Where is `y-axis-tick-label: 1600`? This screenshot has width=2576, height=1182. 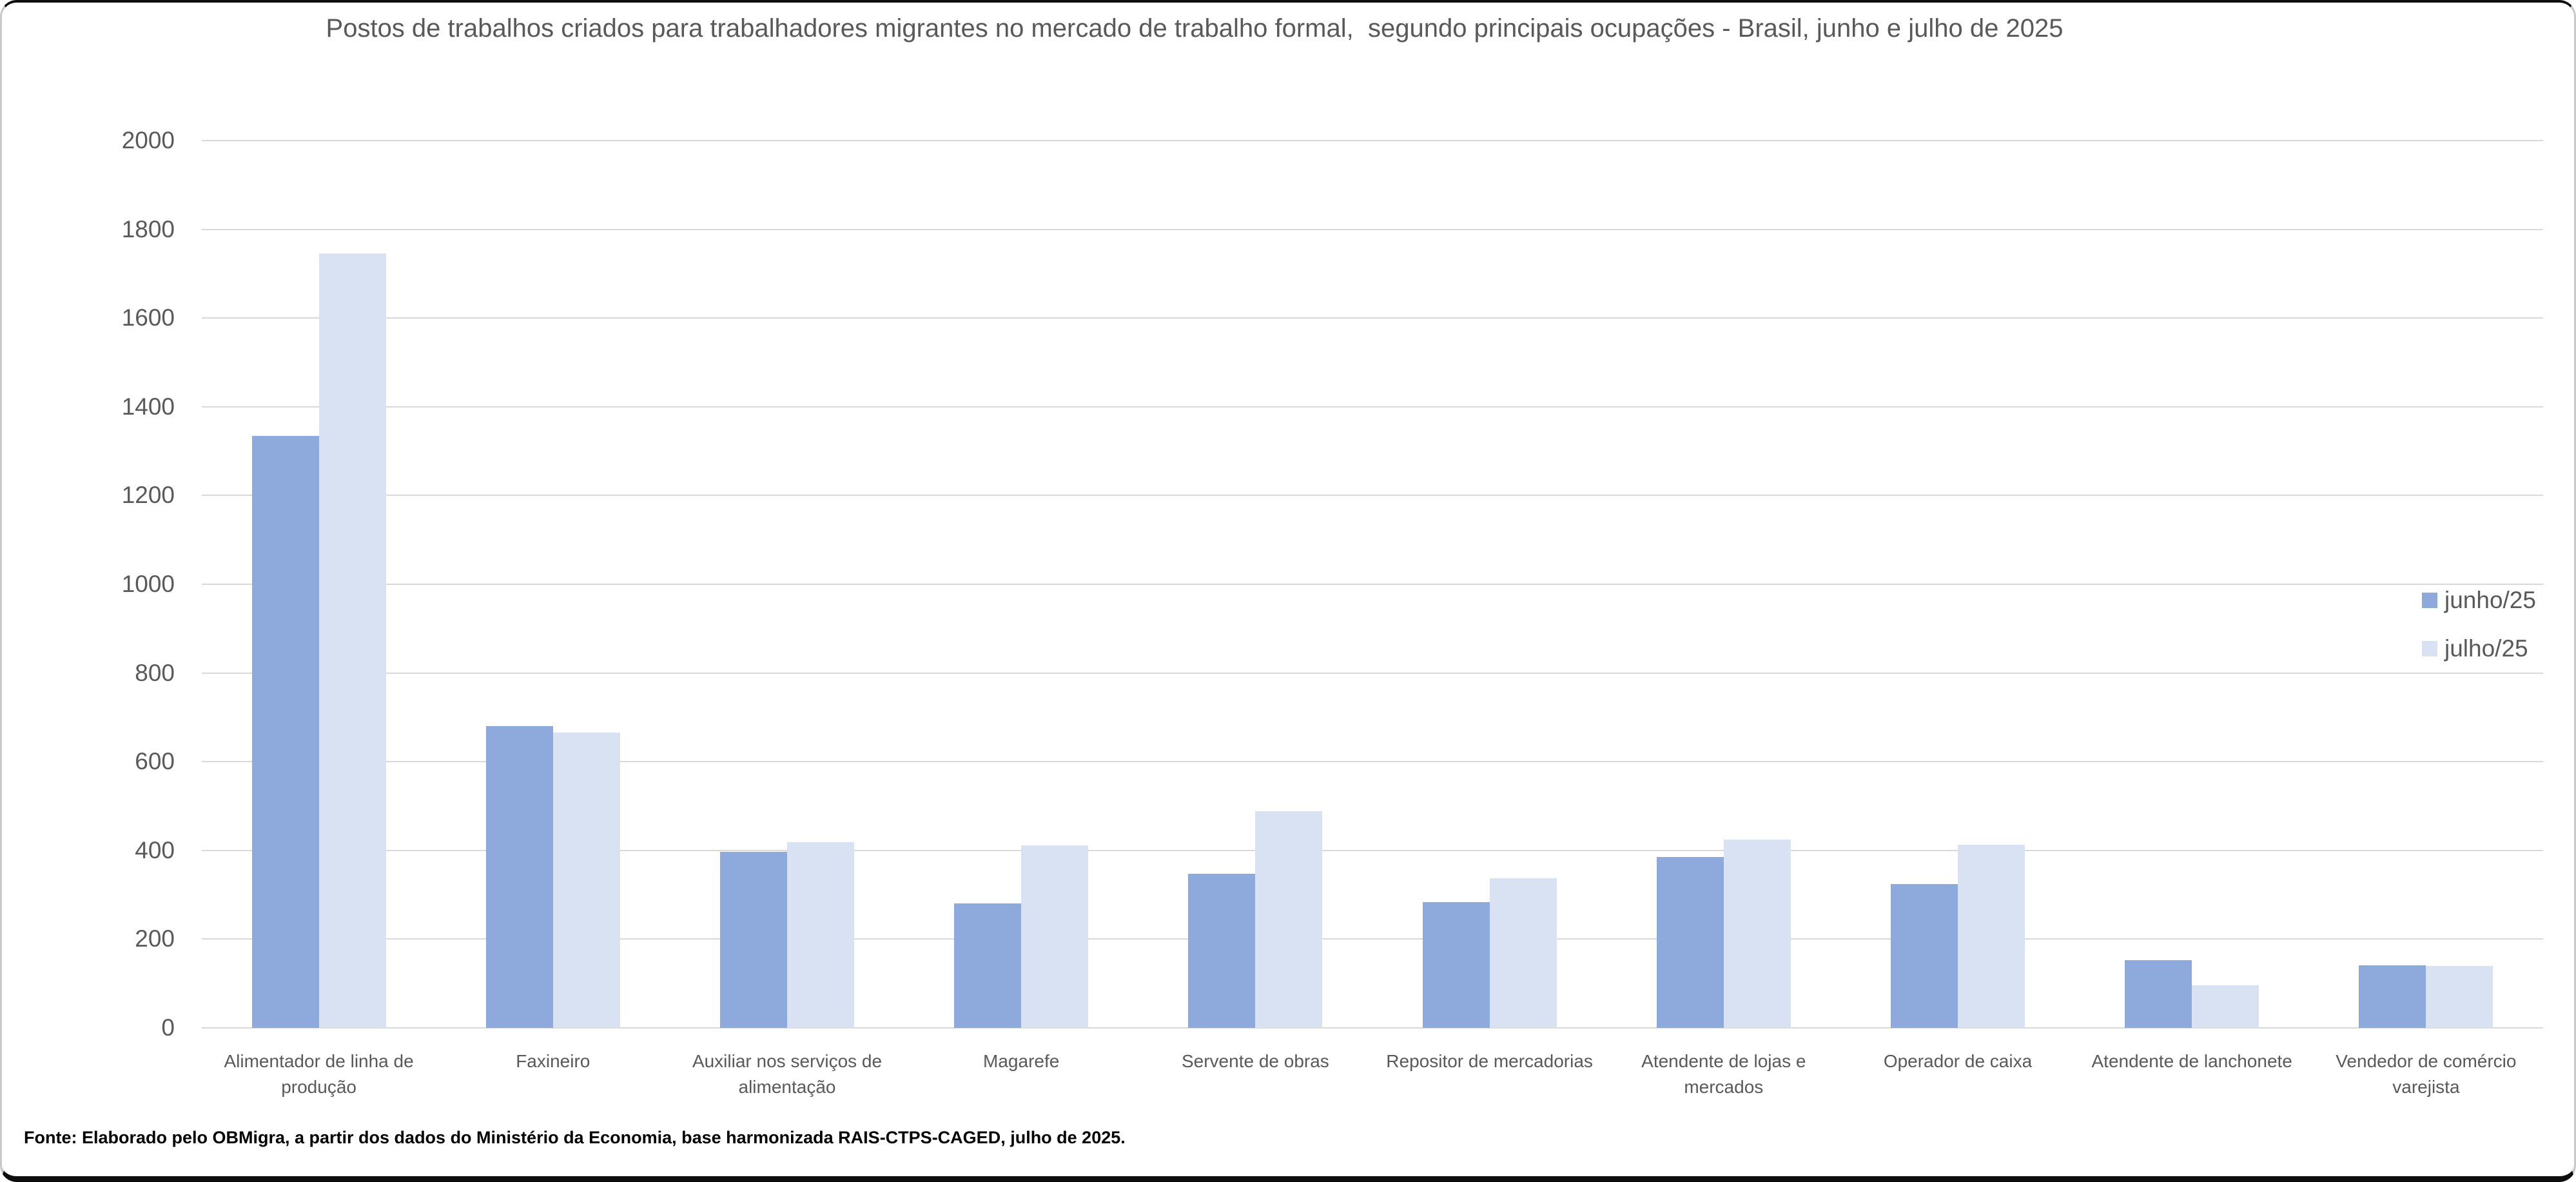
y-axis-tick-label: 1600 is located at coordinates (148, 317).